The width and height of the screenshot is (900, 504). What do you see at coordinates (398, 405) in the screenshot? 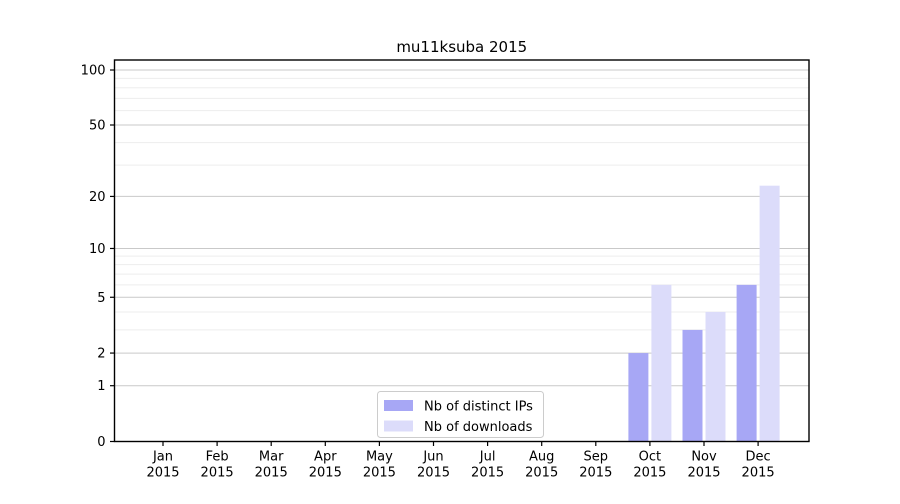
I see `legend-swatch-distinct-ips` at bounding box center [398, 405].